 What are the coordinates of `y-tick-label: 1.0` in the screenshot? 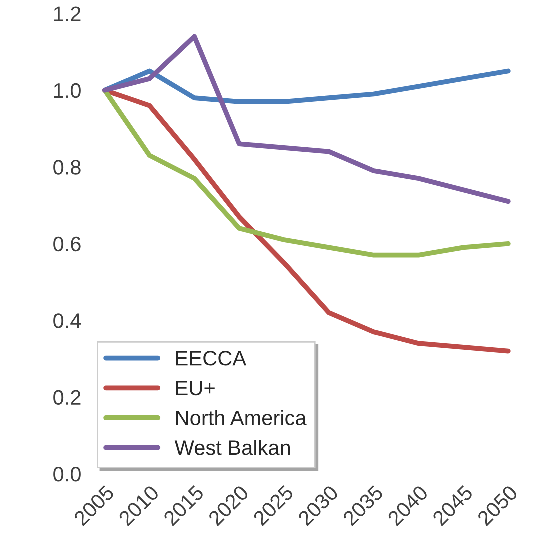 It's located at (67, 90).